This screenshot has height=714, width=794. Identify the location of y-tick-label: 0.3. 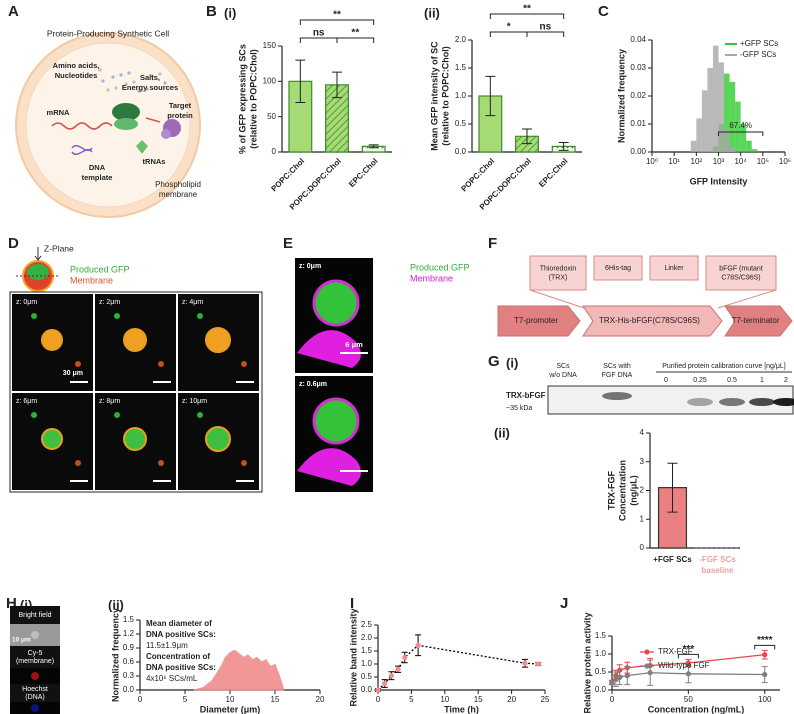
(129, 675).